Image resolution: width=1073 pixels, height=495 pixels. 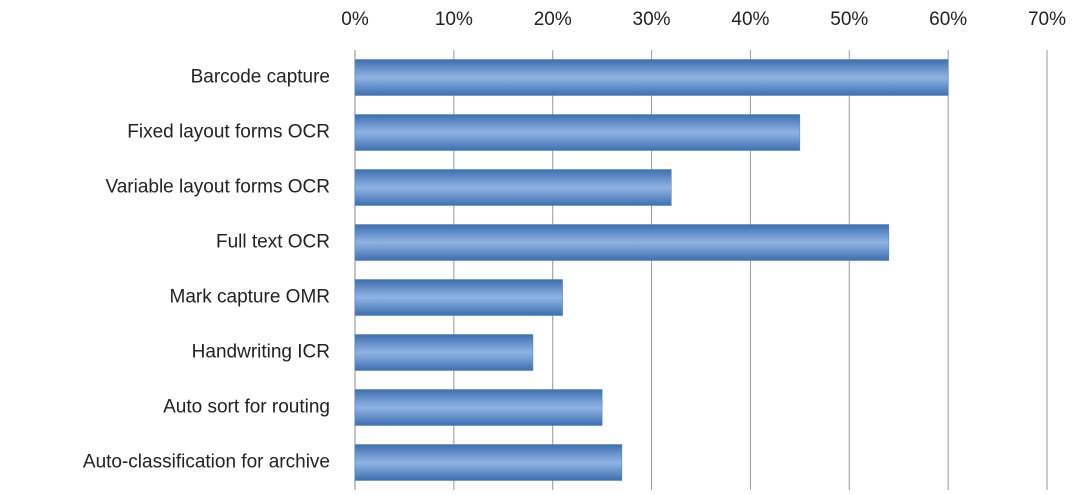 I want to click on x-tick-label: 40%, so click(x=750, y=19).